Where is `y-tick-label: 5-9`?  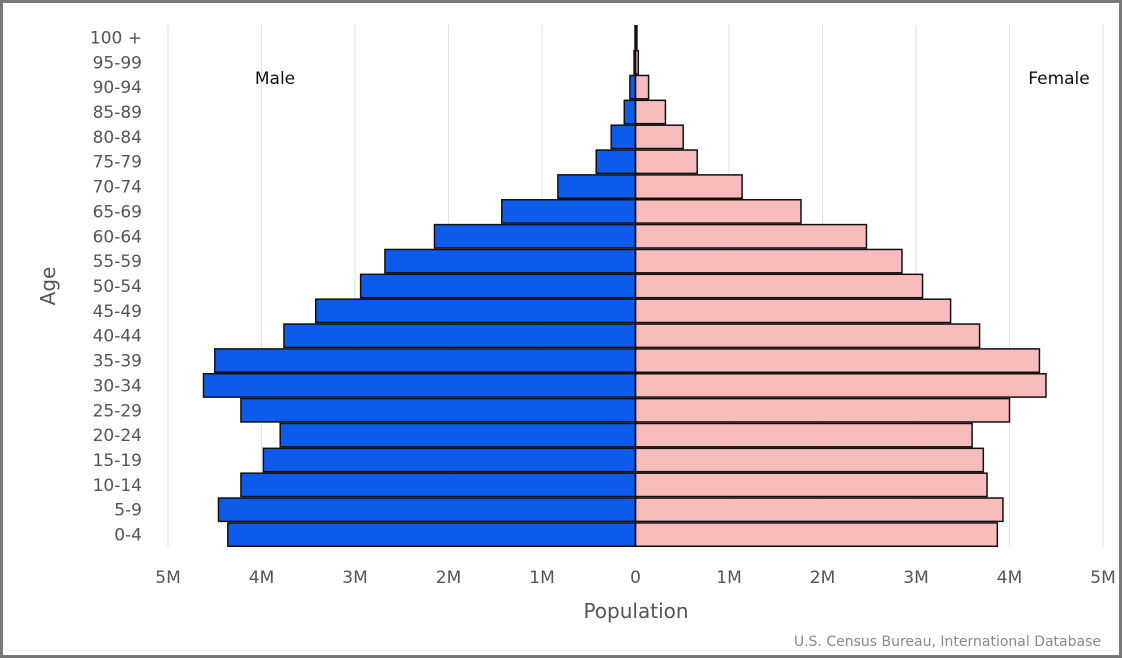
y-tick-label: 5-9 is located at coordinates (128, 511).